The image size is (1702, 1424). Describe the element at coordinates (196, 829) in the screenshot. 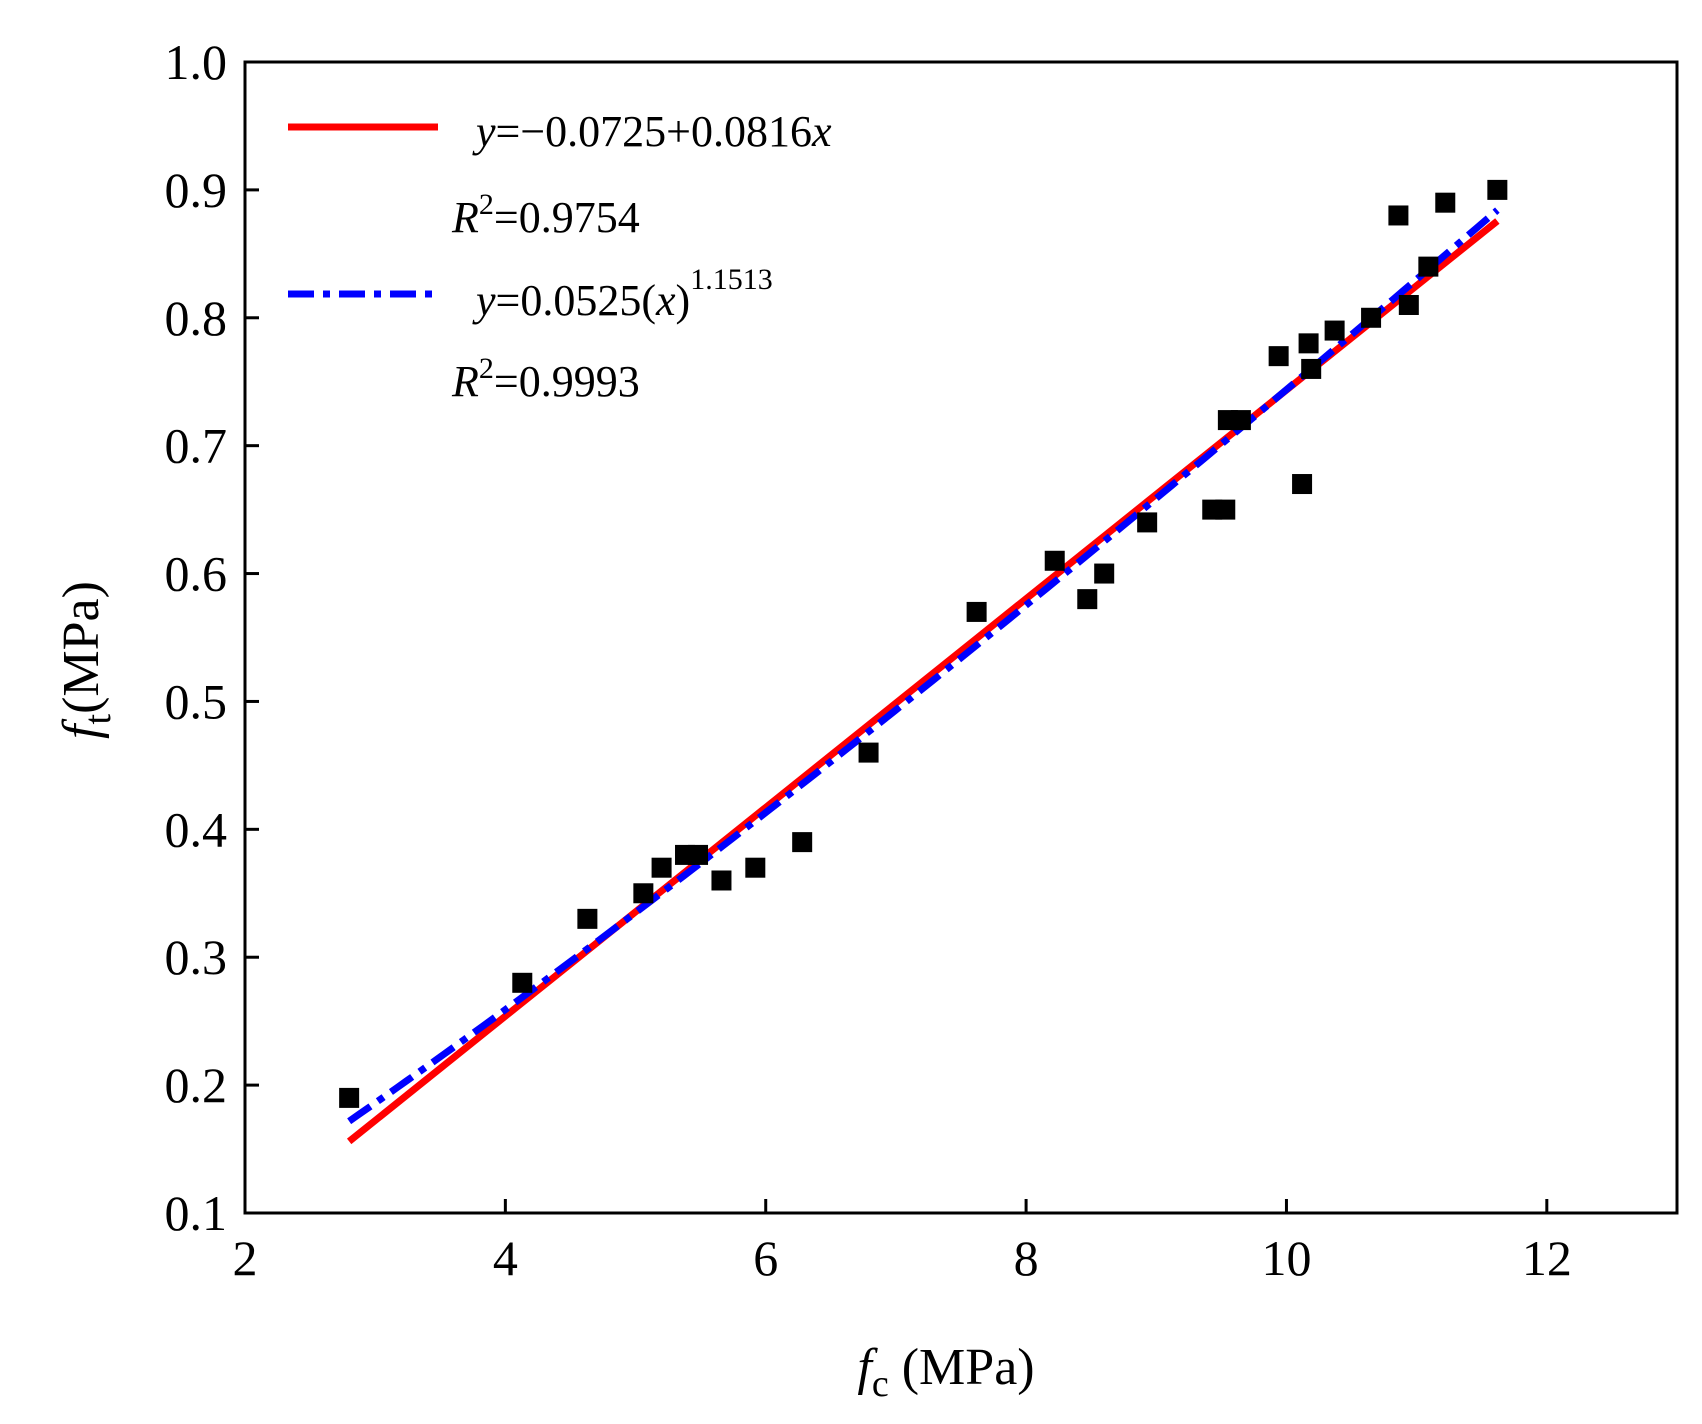

I see `y-tick-label: 0.4` at that location.